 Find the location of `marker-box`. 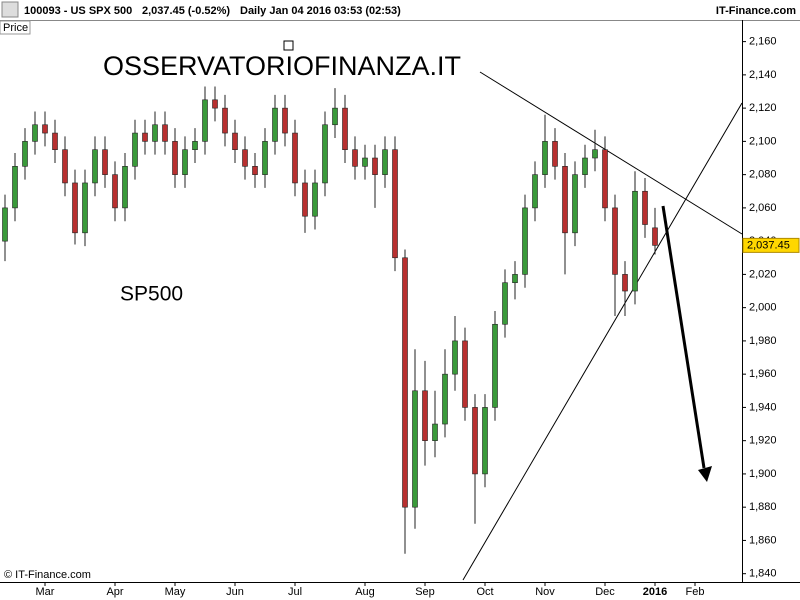

marker-box is located at coordinates (288, 45).